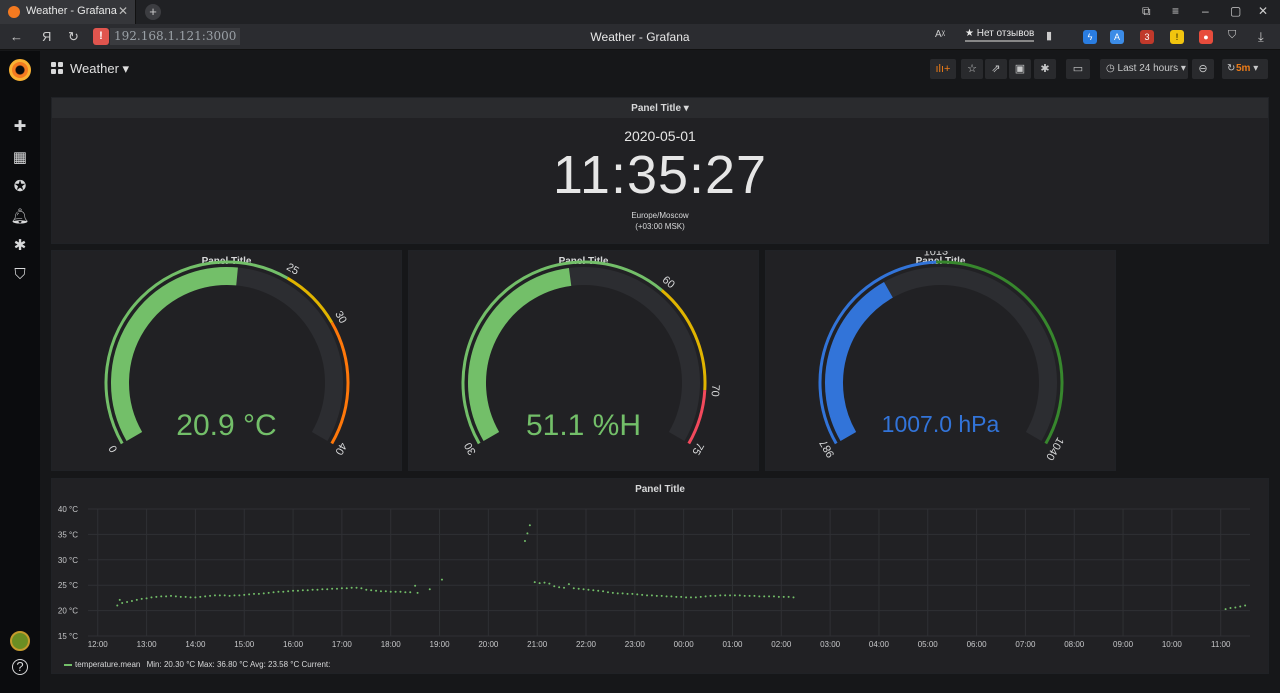 Image resolution: width=1280 pixels, height=693 pixels. Describe the element at coordinates (1020, 69) in the screenshot. I see `save-dashboard-button: ▣` at that location.